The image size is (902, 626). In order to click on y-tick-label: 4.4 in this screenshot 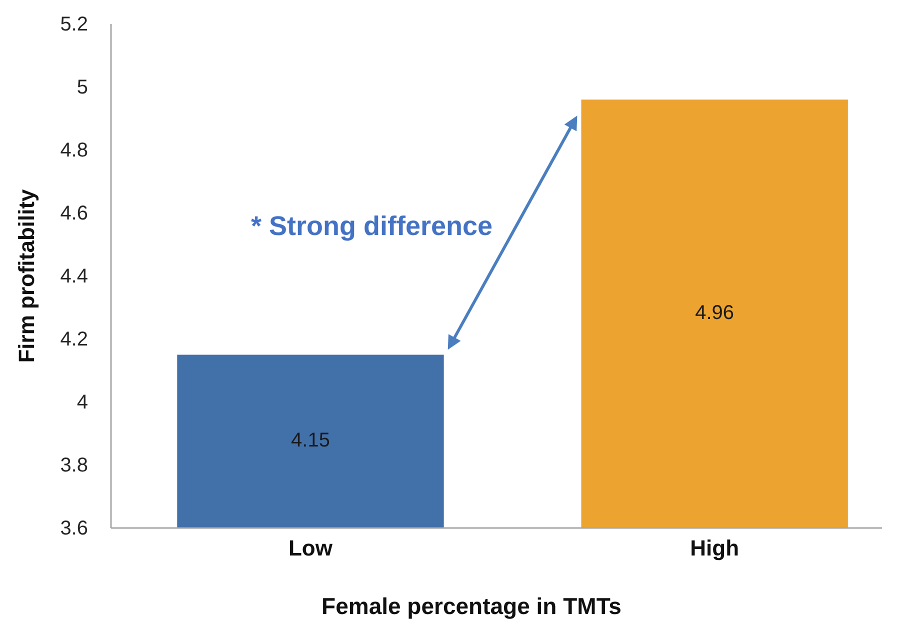, I will do `click(74, 276)`.